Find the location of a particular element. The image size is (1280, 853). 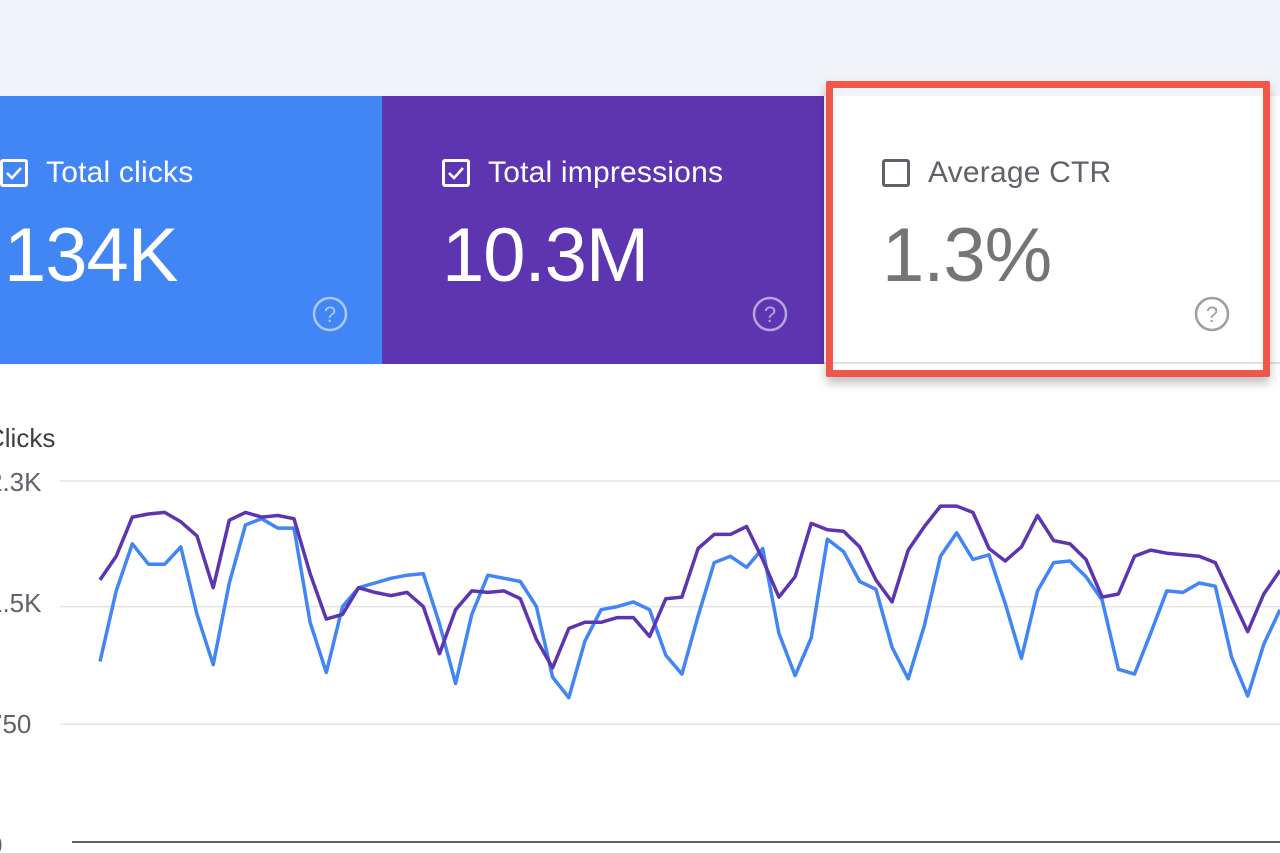

total-impressions-checkbox is located at coordinates (456, 173).